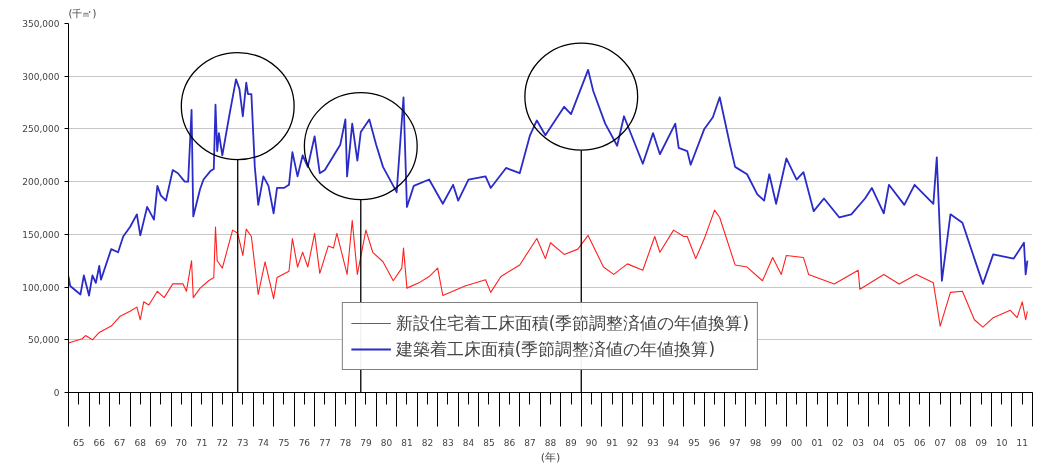  What do you see at coordinates (612, 442) in the screenshot?
I see `x-tick-label: 91` at bounding box center [612, 442].